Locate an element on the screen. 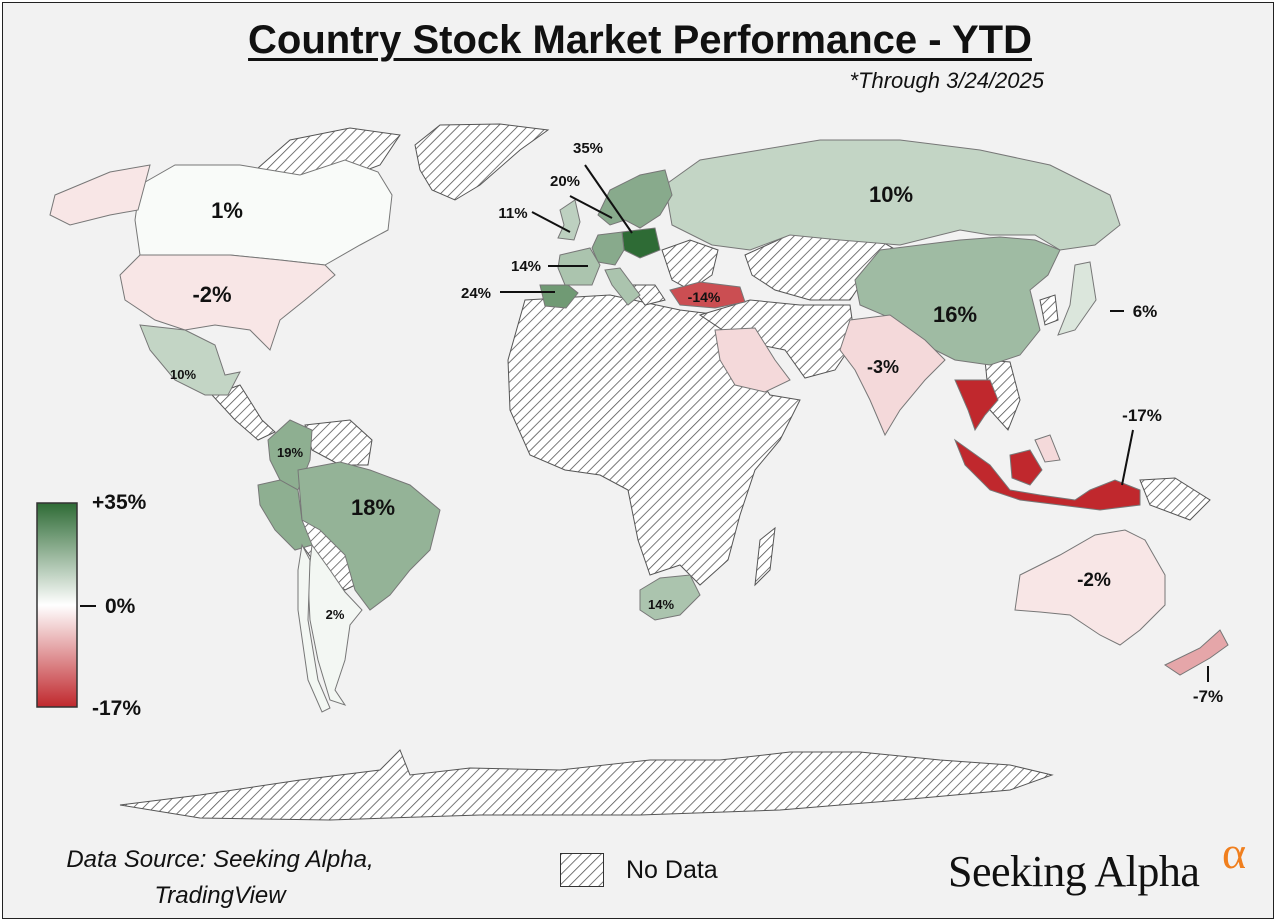 The image size is (1280, 923). label-spain: 24% is located at coordinates (476, 293).